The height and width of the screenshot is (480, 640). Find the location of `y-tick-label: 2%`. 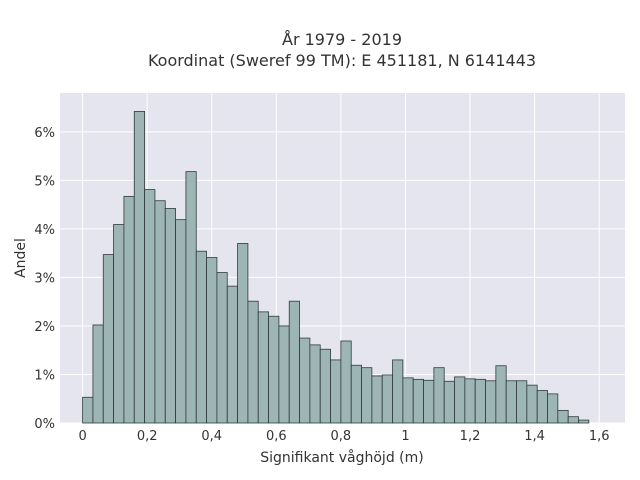

y-tick-label: 2% is located at coordinates (44, 327).